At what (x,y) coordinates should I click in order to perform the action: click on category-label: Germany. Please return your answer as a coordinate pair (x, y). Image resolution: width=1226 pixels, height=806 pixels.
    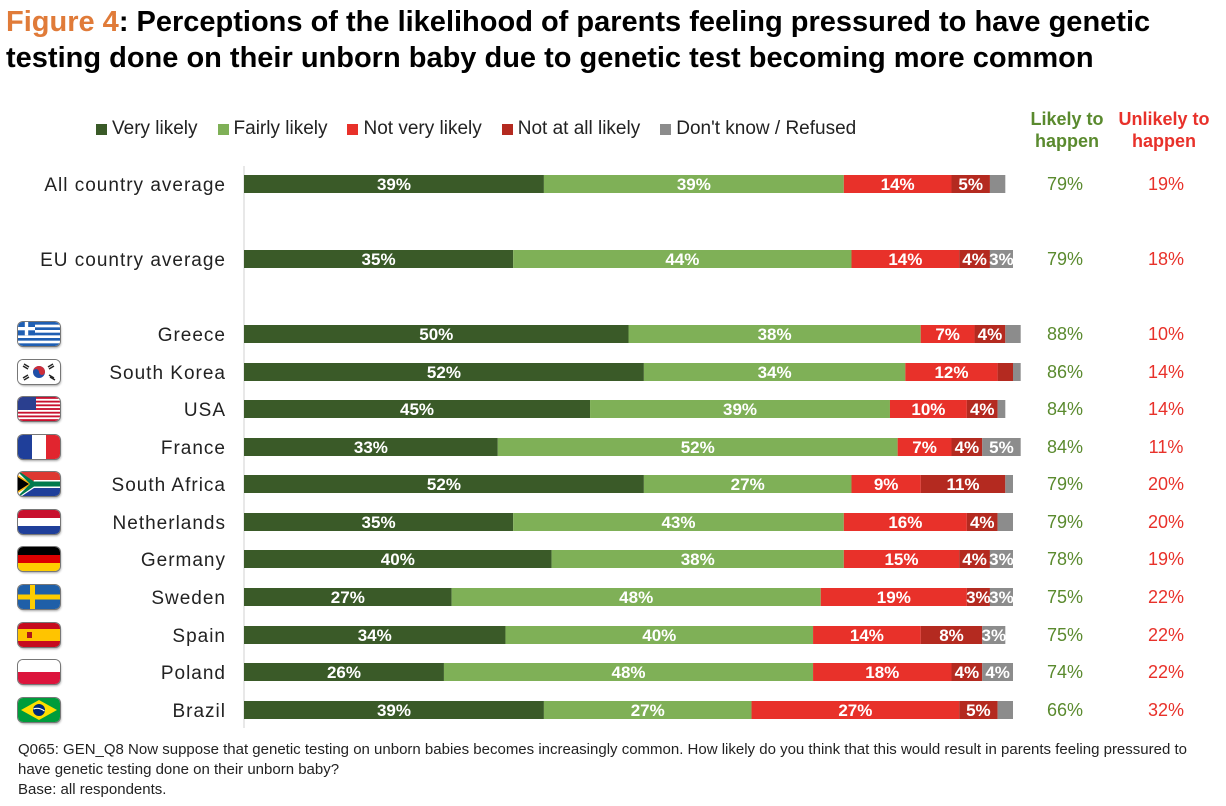
    Looking at the image, I should click on (183, 560).